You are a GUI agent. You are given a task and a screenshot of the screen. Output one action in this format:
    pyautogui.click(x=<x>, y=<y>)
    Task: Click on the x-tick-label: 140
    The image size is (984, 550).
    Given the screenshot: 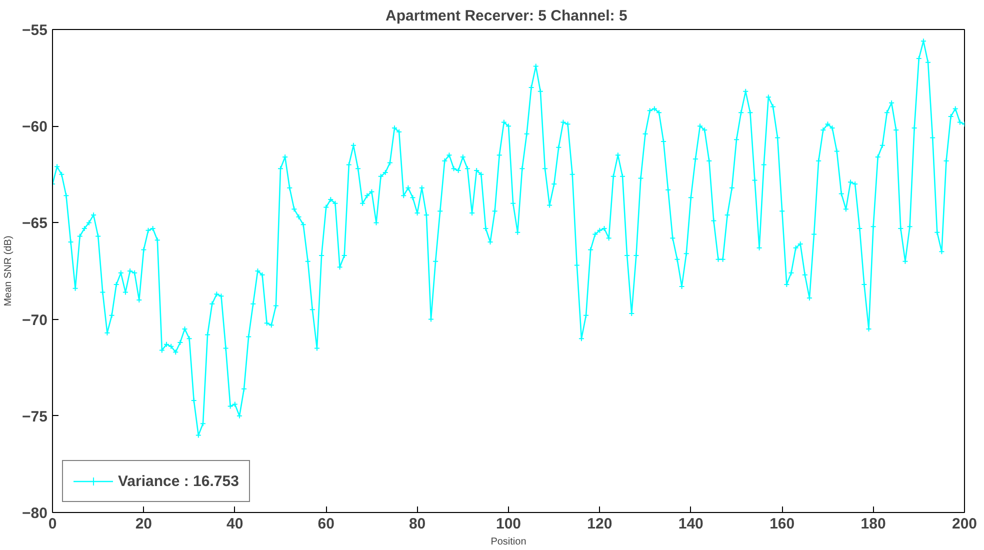 What is the action you would take?
    pyautogui.click(x=691, y=524)
    